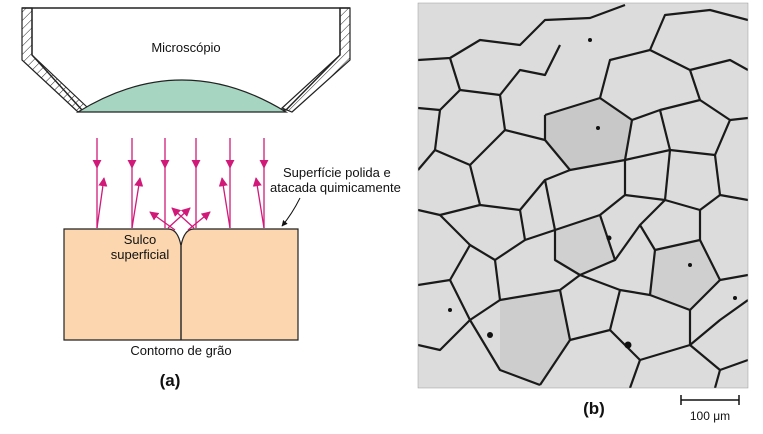  Describe the element at coordinates (180, 350) in the screenshot. I see `boundary-label: Contorno de grão` at that location.